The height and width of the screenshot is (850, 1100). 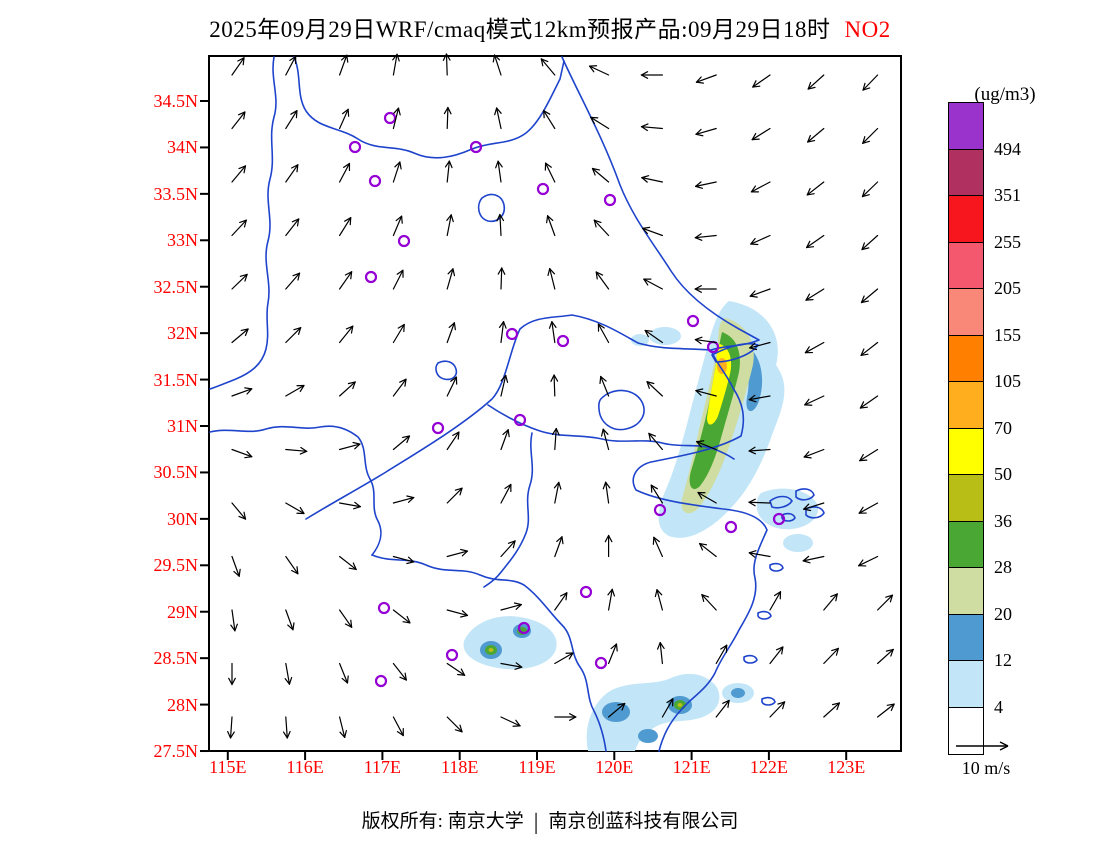 I want to click on lon-tick-label: 116E, so click(x=305, y=767).